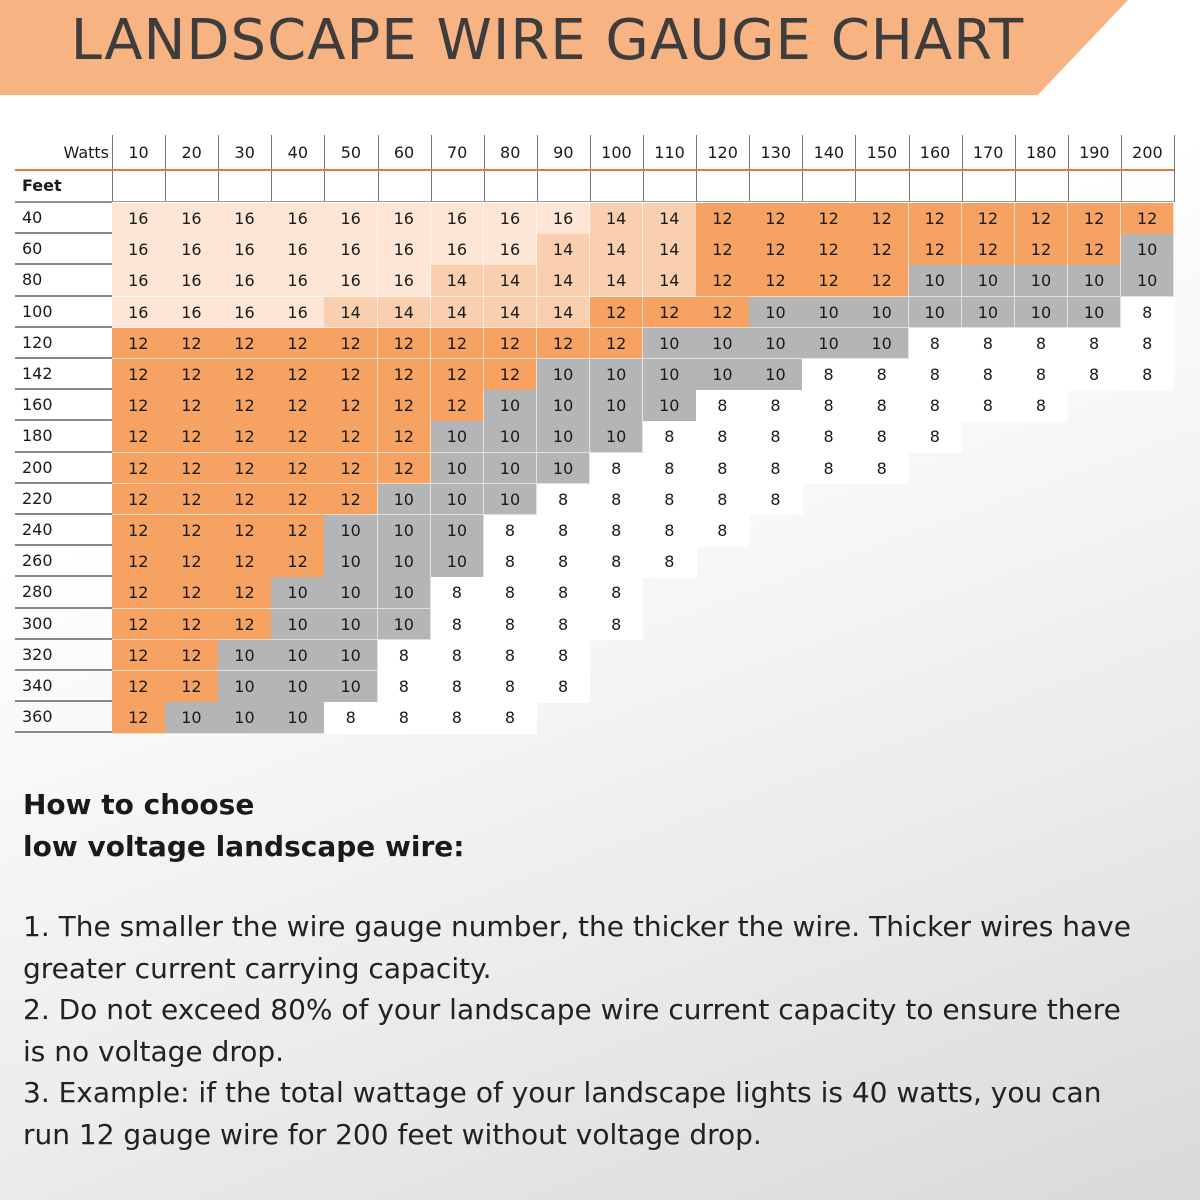 This screenshot has width=1200, height=1200. Describe the element at coordinates (988, 152) in the screenshot. I see `watts-column-header: 170` at that location.